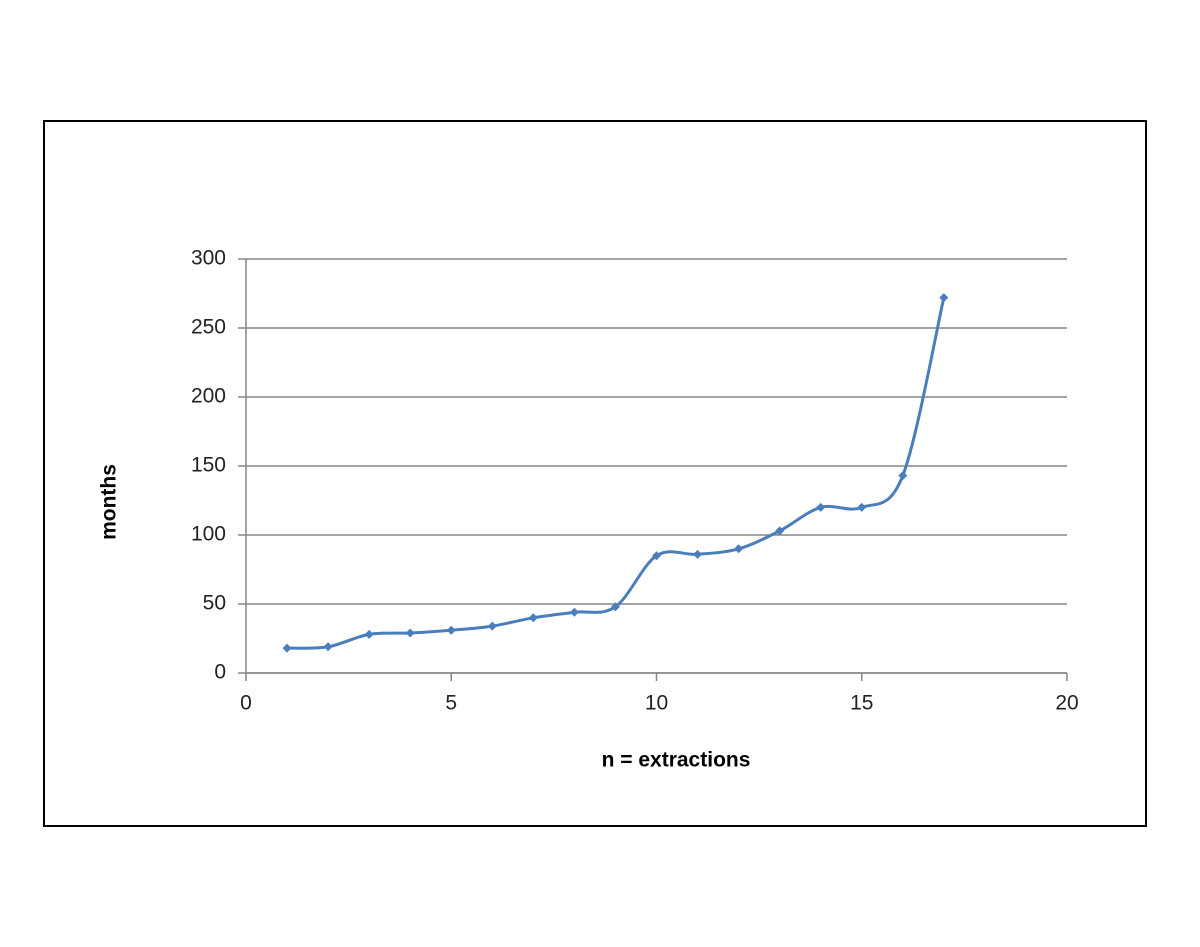  Describe the element at coordinates (656, 703) in the screenshot. I see `x-tick-label: 10` at that location.